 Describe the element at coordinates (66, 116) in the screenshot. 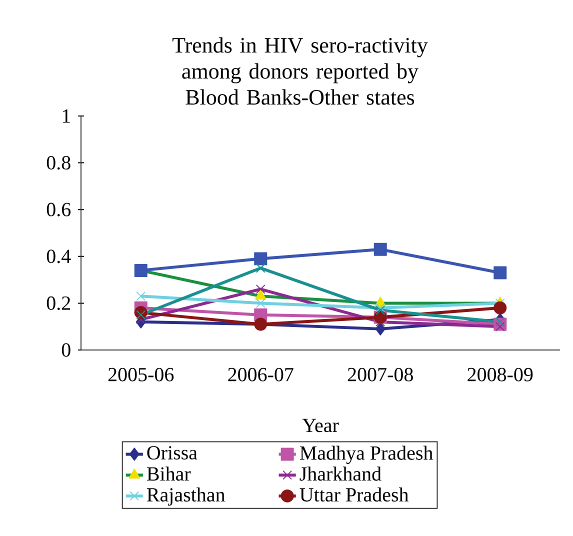

I see `y-tick-label: 1` at that location.